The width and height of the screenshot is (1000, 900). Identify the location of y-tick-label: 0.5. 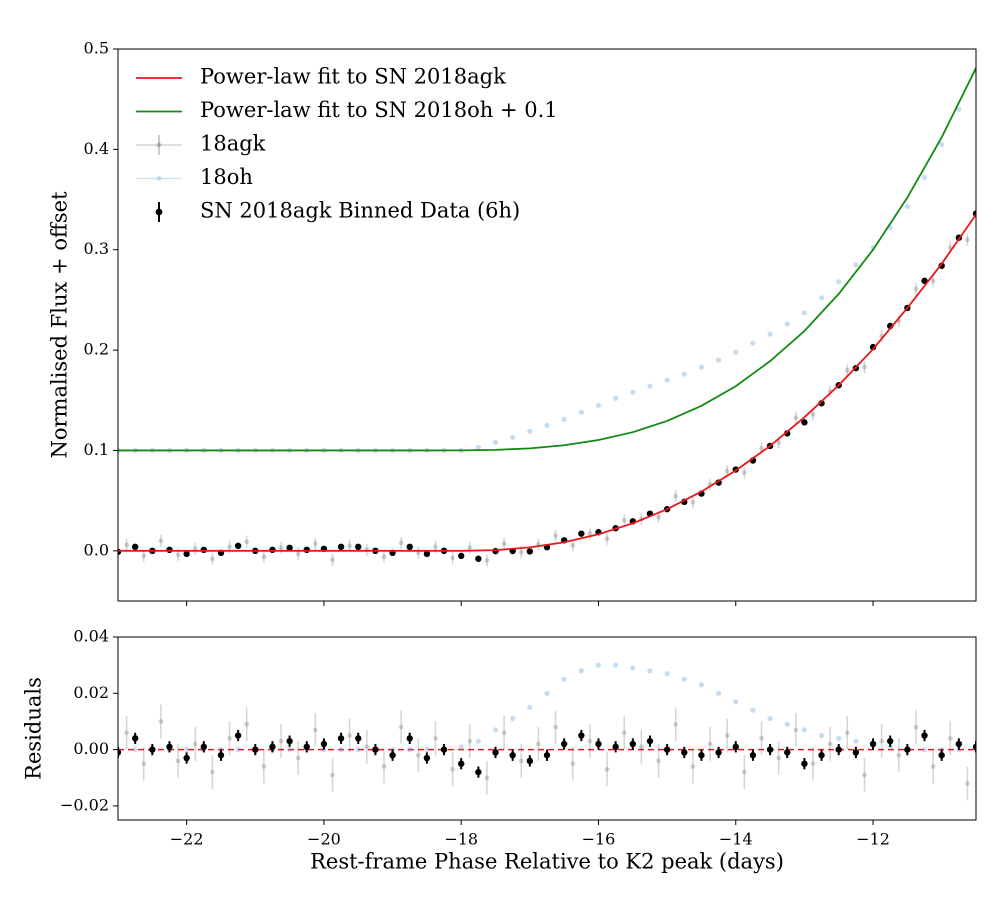
(96, 48).